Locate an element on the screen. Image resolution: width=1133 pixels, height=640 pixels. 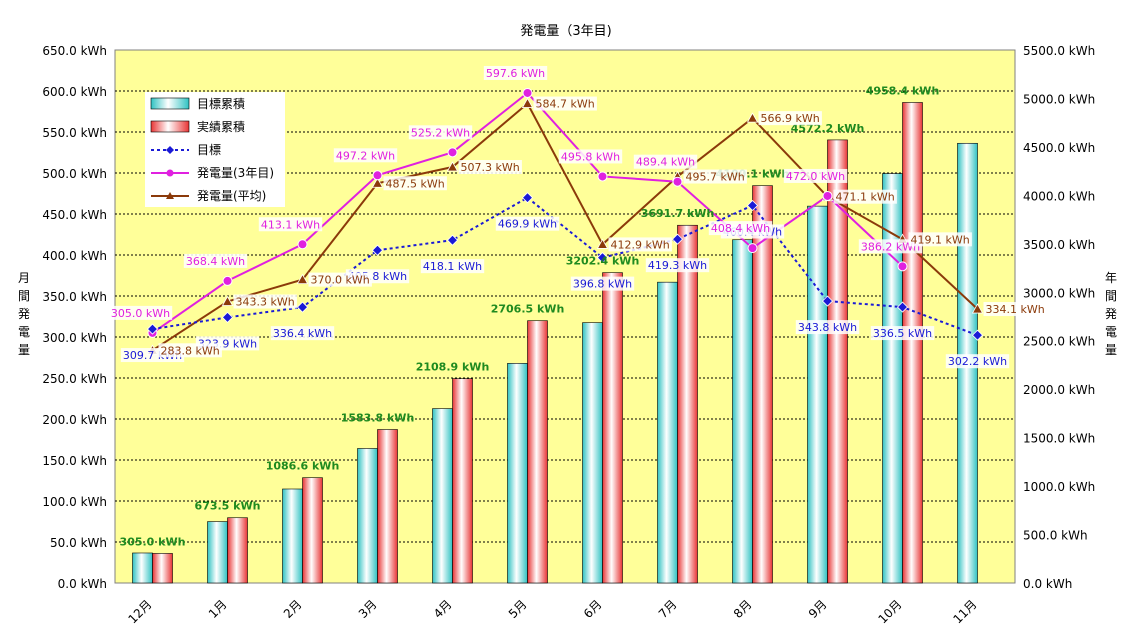
average-value-label: 412.9 kWh is located at coordinates (640, 244).